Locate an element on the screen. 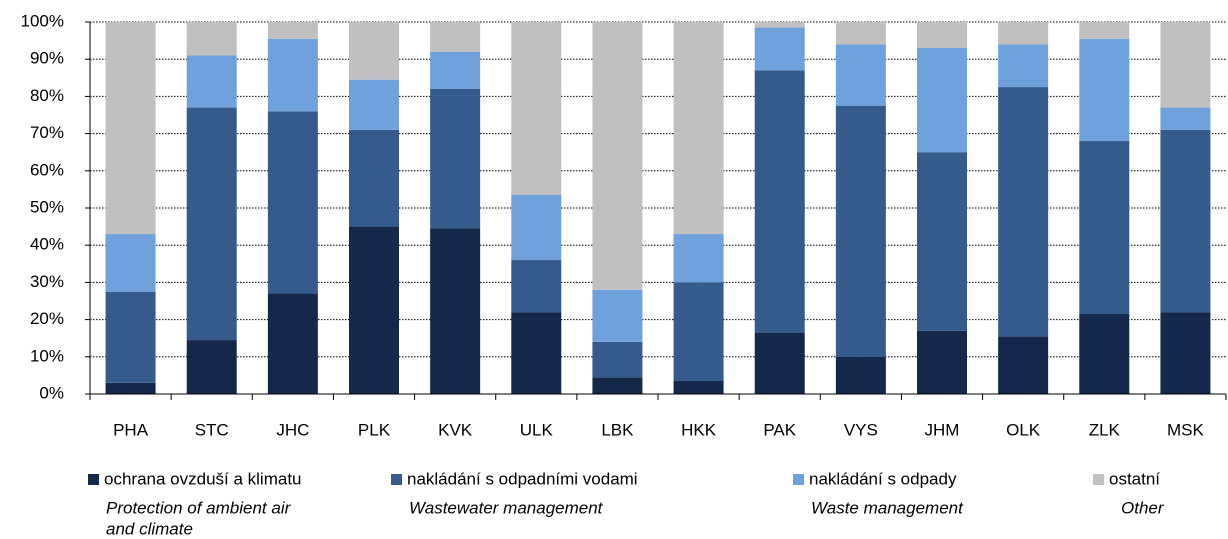 This screenshot has width=1228, height=539. legend-label-en: Protection of ambient air is located at coordinates (199, 507).